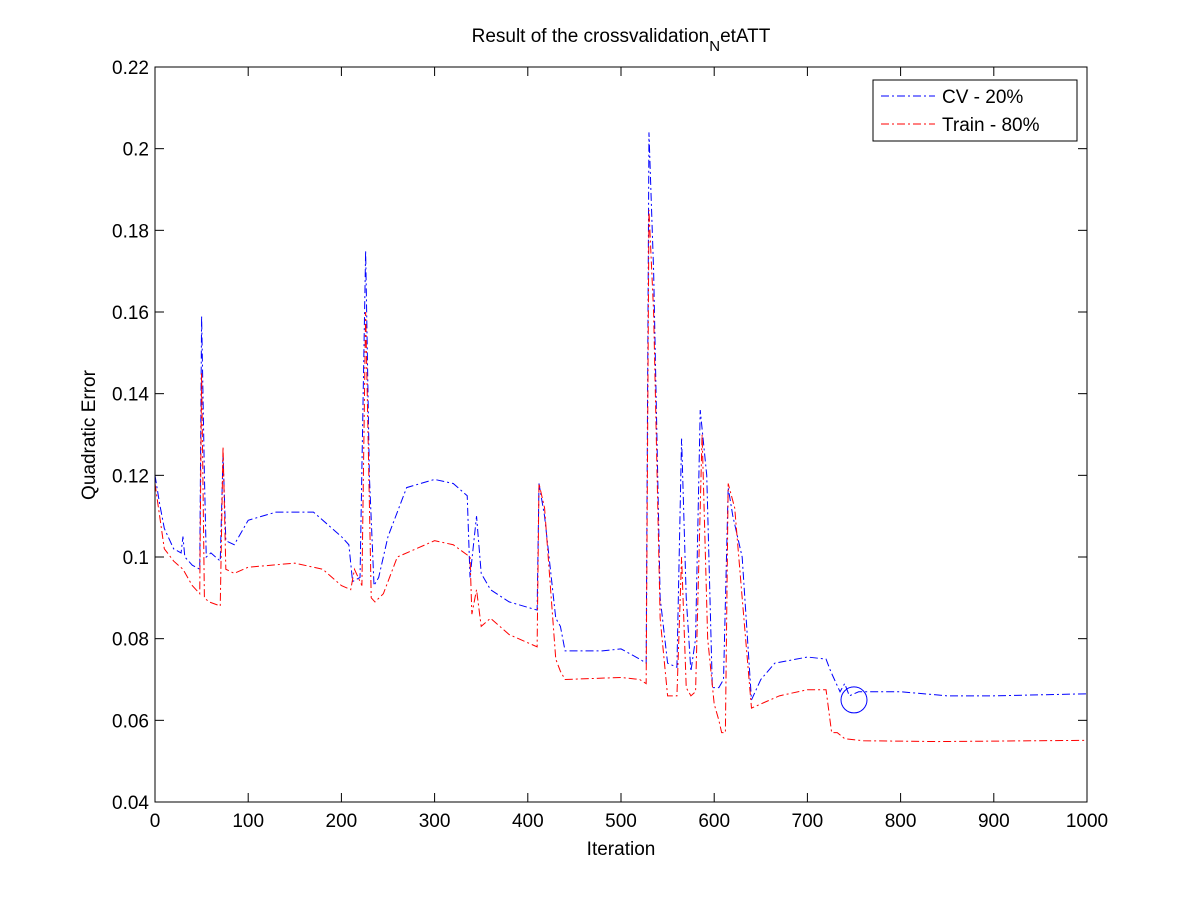 Image resolution: width=1201 pixels, height=901 pixels. Describe the element at coordinates (130, 68) in the screenshot. I see `y-tick-label: 0.22` at that location.